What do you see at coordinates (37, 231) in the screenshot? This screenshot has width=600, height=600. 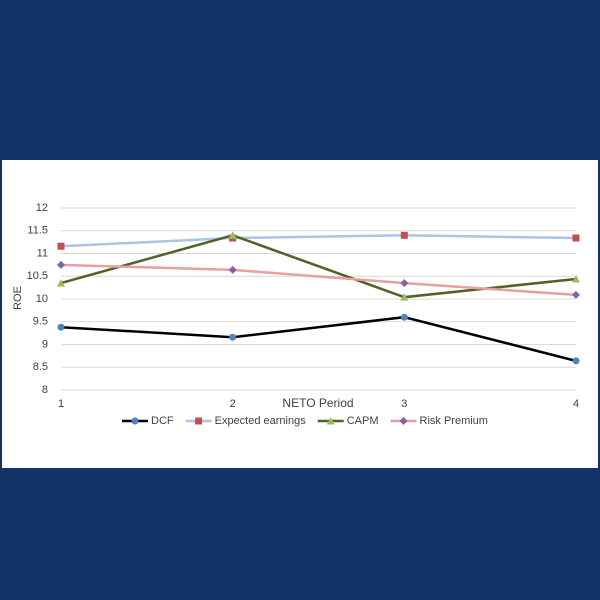 I see `y-tick-label: 11.5` at bounding box center [37, 231].